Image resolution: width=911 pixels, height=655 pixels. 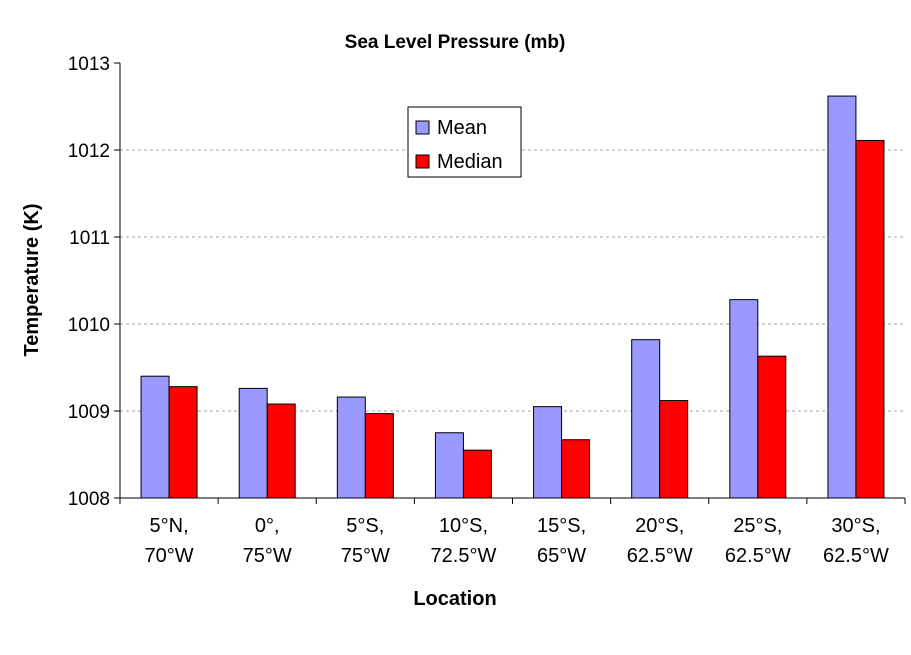 I want to click on legend: Mean Median, so click(x=464, y=142).